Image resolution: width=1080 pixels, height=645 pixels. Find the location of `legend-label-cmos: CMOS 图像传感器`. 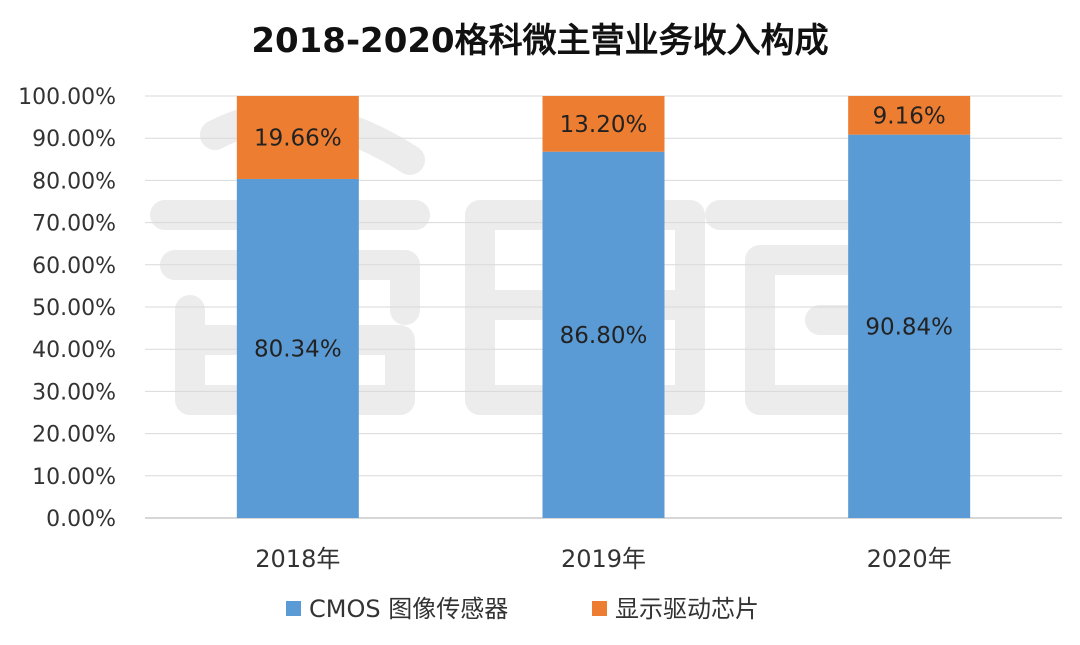

legend-label-cmos: CMOS 图像传感器 is located at coordinates (408, 609).